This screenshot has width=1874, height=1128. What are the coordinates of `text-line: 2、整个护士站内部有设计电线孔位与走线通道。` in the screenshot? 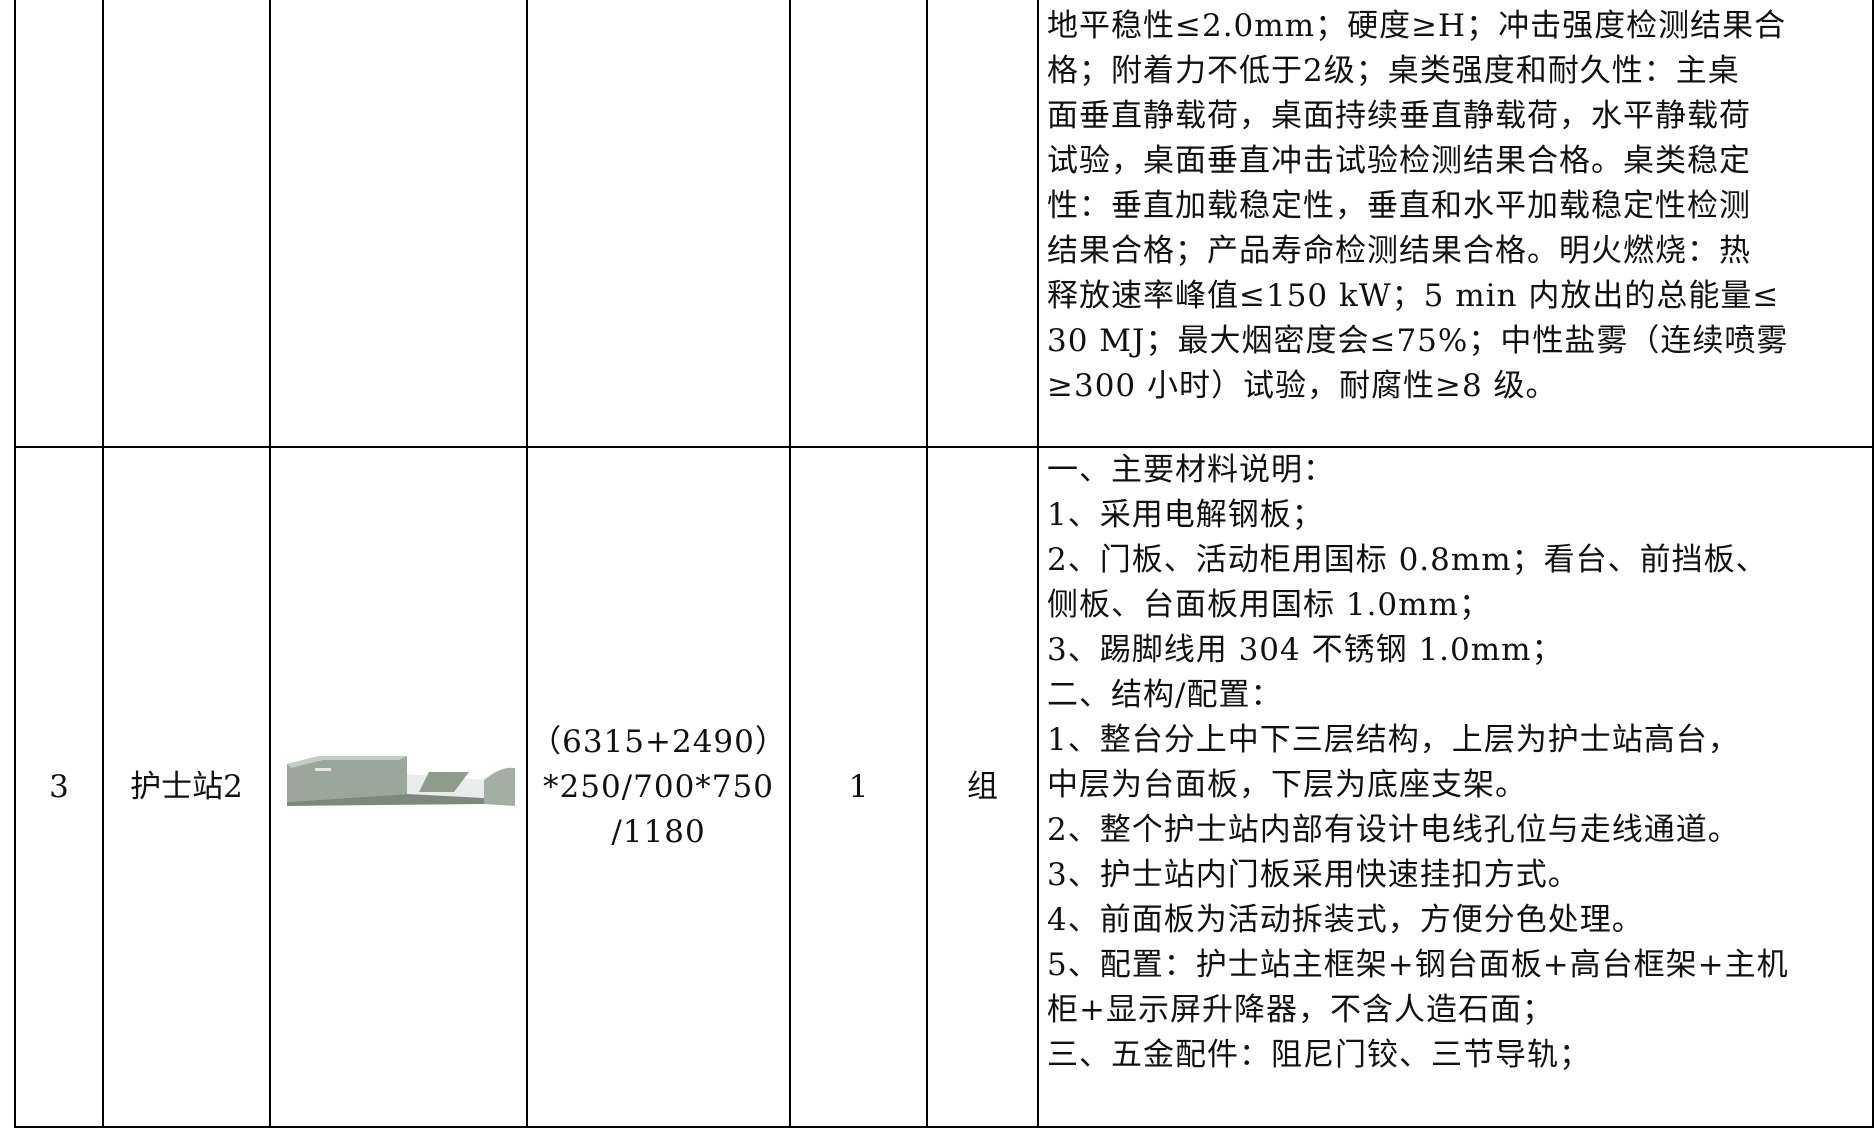 It's located at (1393, 830).